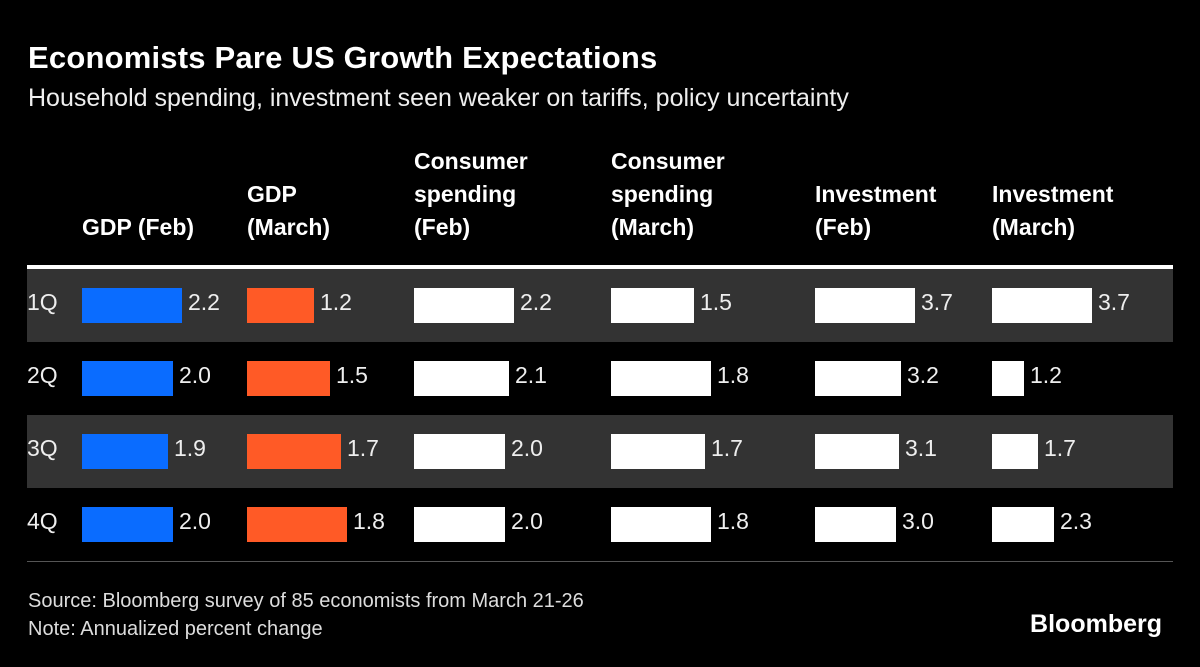 The image size is (1200, 667). I want to click on table-row: 3Q 1.9 1.7 2.0 1.7 3.1 1.7, so click(600, 451).